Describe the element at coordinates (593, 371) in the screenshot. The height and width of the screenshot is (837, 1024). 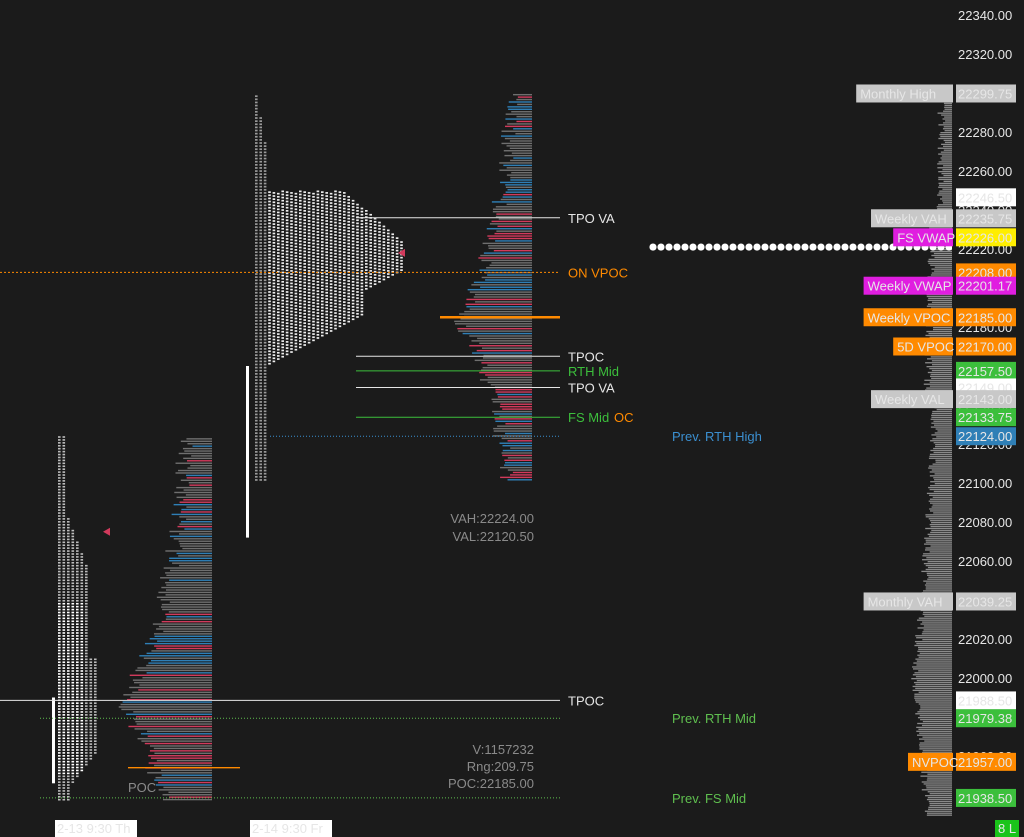
I see `reference-label-rth-mid: RTH Mid` at that location.